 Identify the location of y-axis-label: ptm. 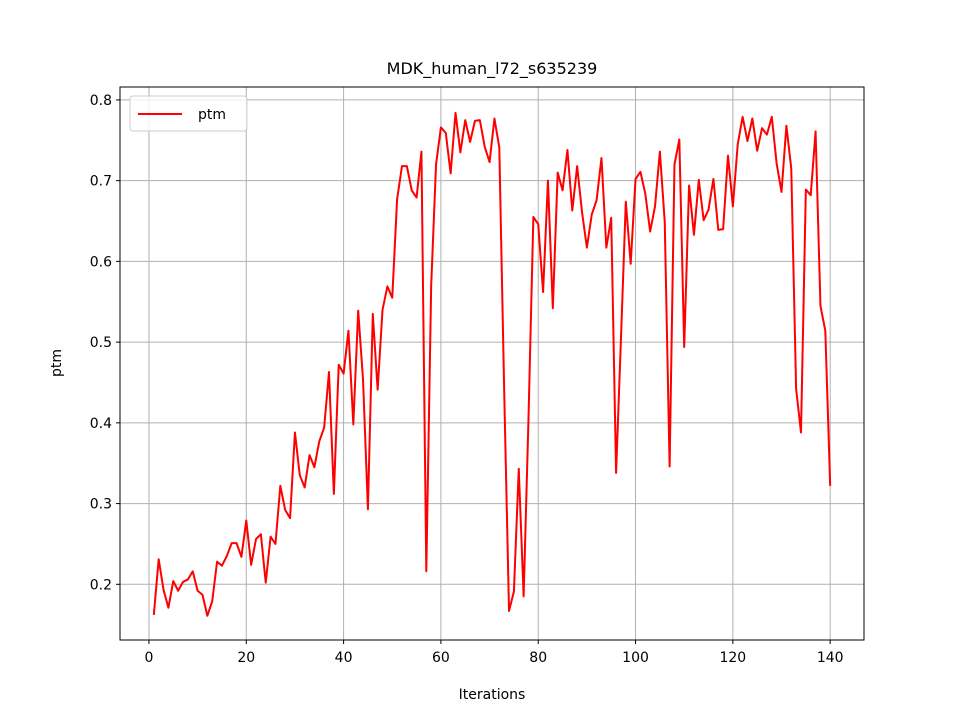
(57, 363).